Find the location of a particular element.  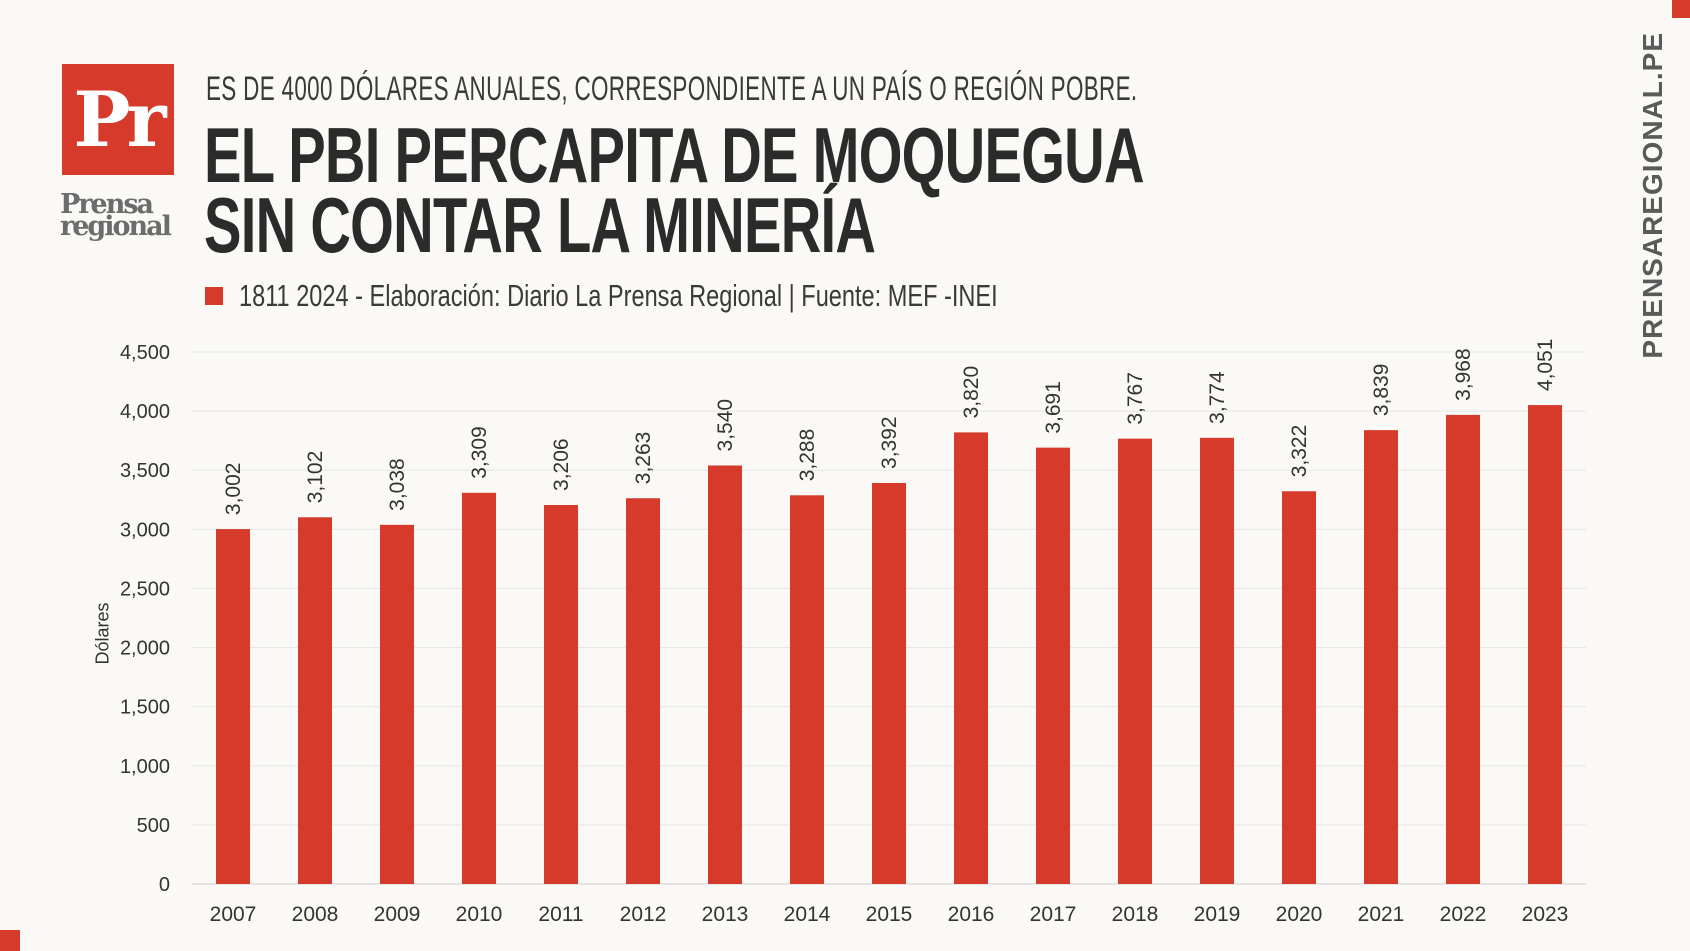

y-tick-label: 2,500 is located at coordinates (145, 589).